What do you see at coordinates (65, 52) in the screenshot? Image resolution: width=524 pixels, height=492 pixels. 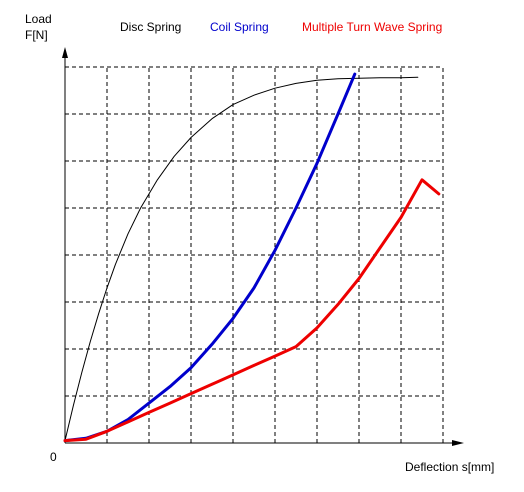 I see `y-axis-arrow` at bounding box center [65, 52].